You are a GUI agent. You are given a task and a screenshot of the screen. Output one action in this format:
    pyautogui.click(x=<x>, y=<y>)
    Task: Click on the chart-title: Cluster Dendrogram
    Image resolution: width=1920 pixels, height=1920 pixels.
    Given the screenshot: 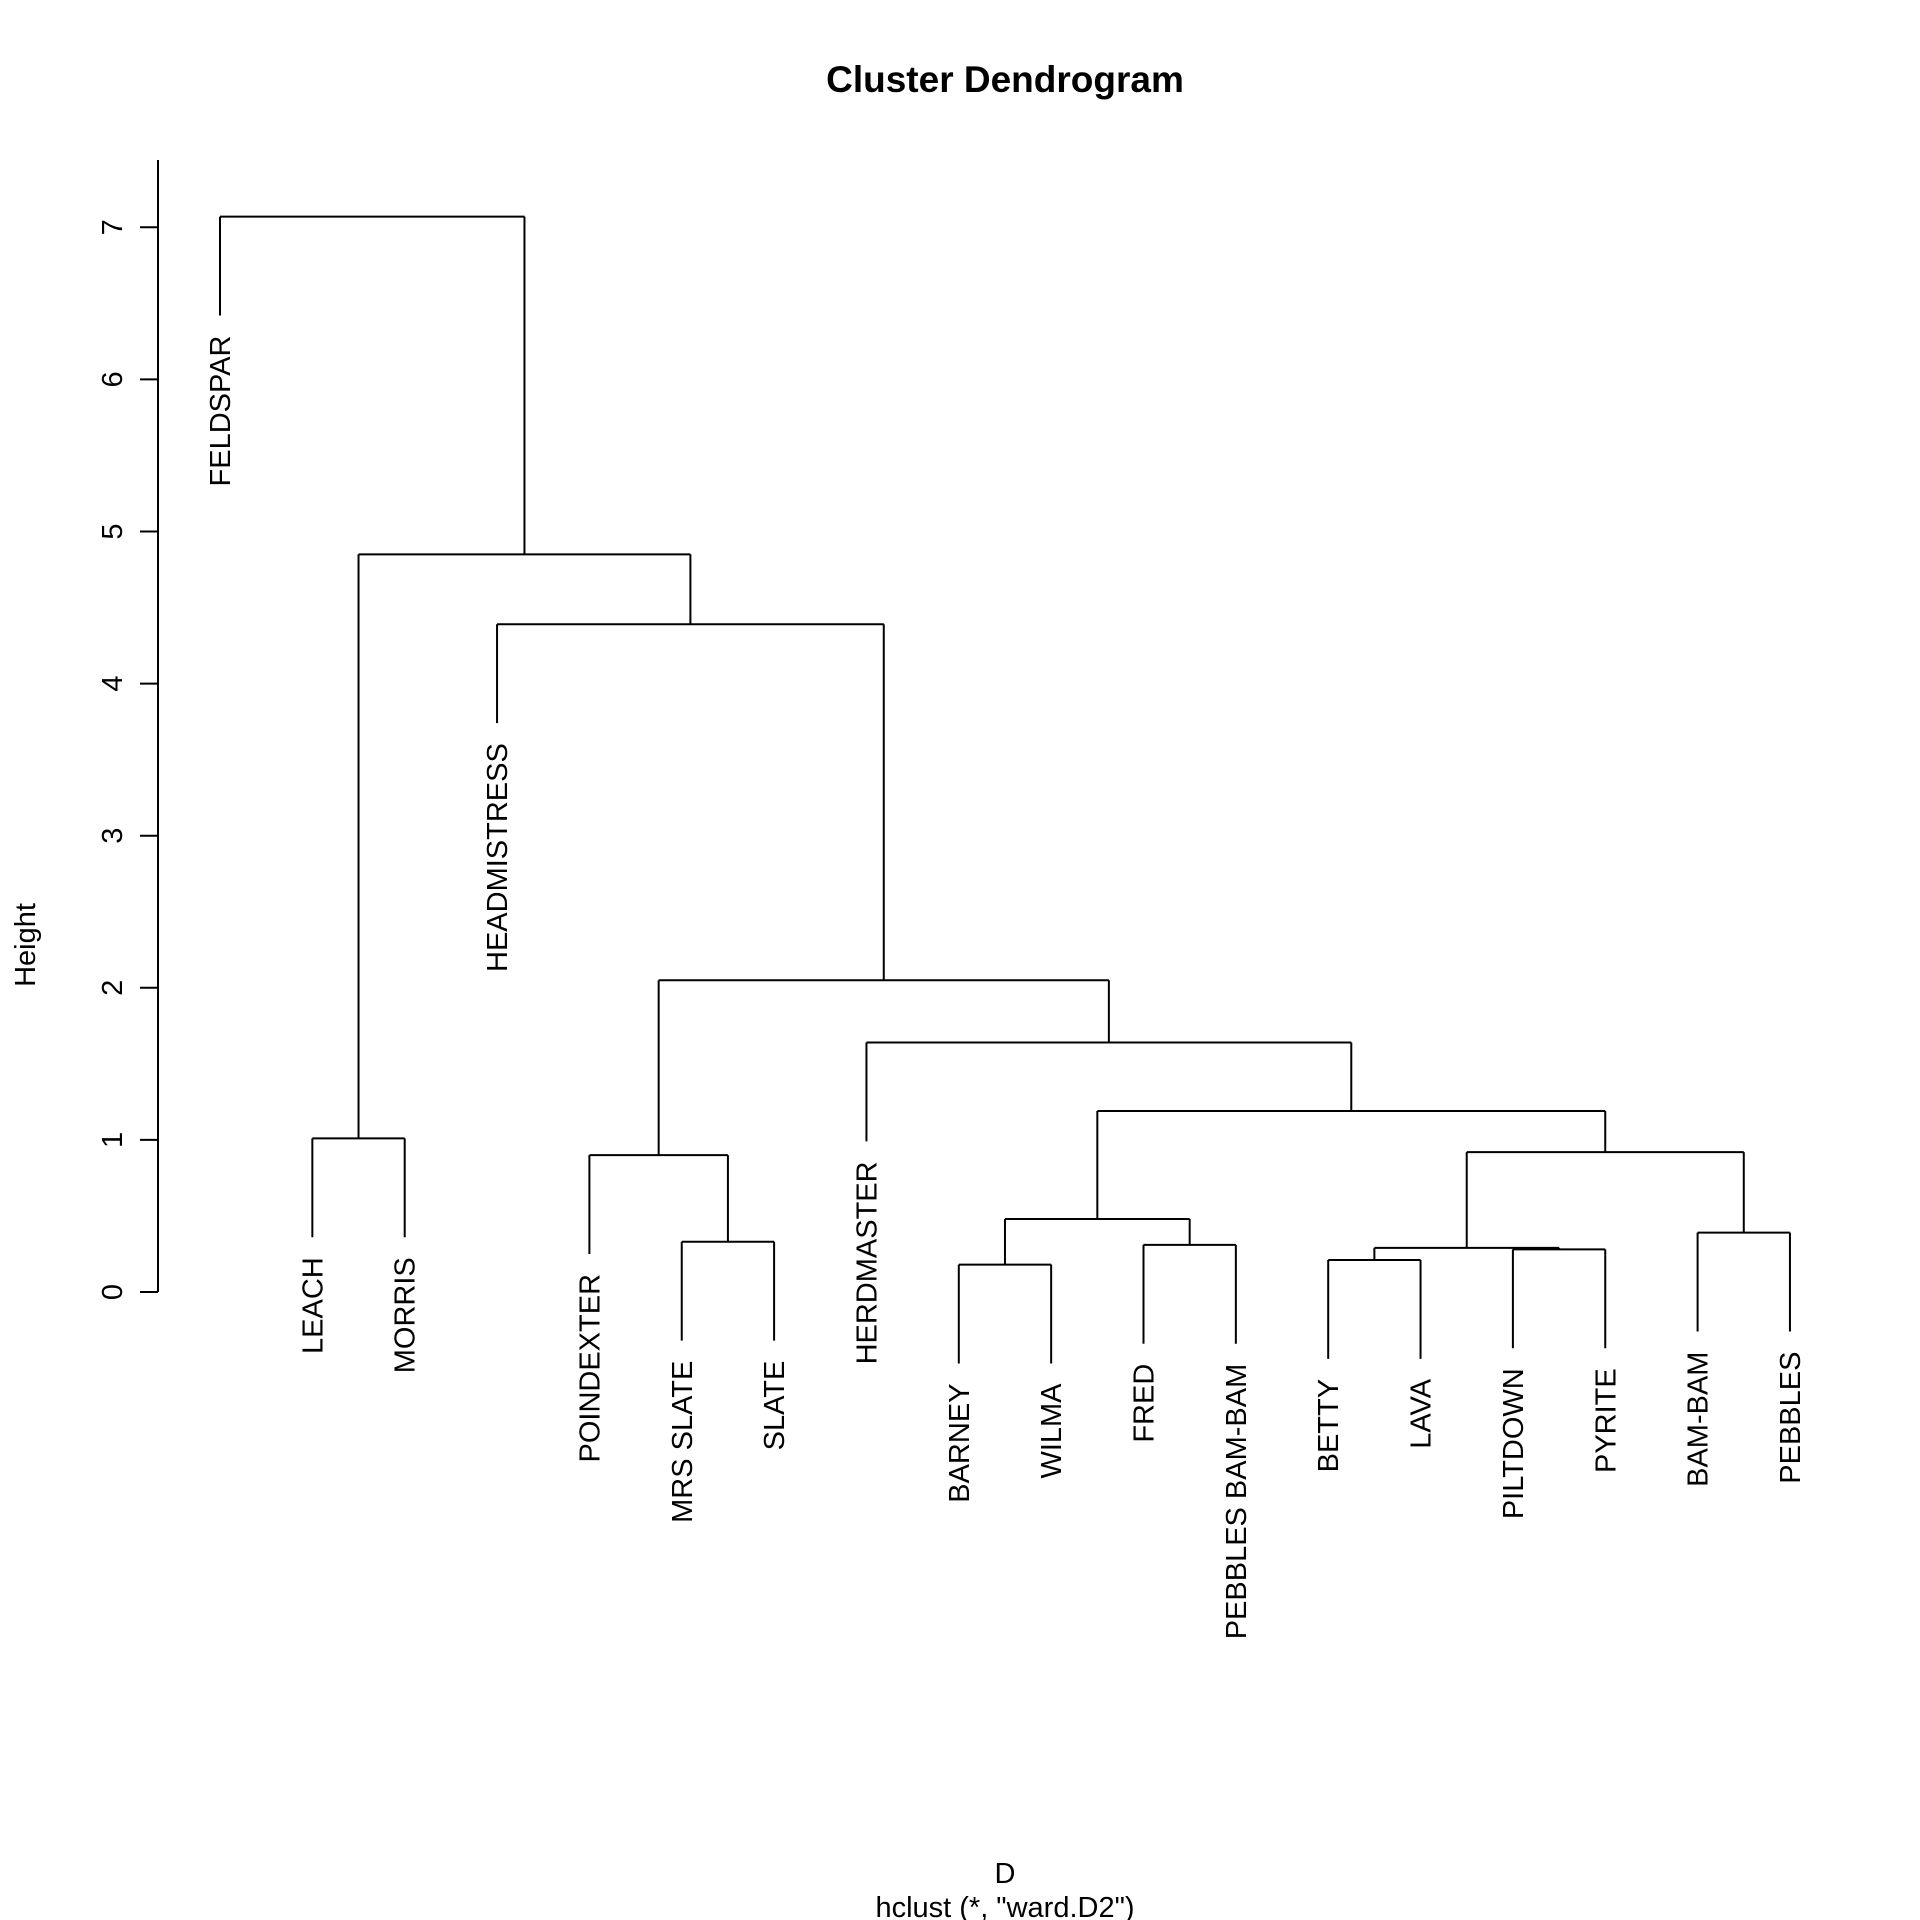 What is the action you would take?
    pyautogui.click(x=1005, y=79)
    